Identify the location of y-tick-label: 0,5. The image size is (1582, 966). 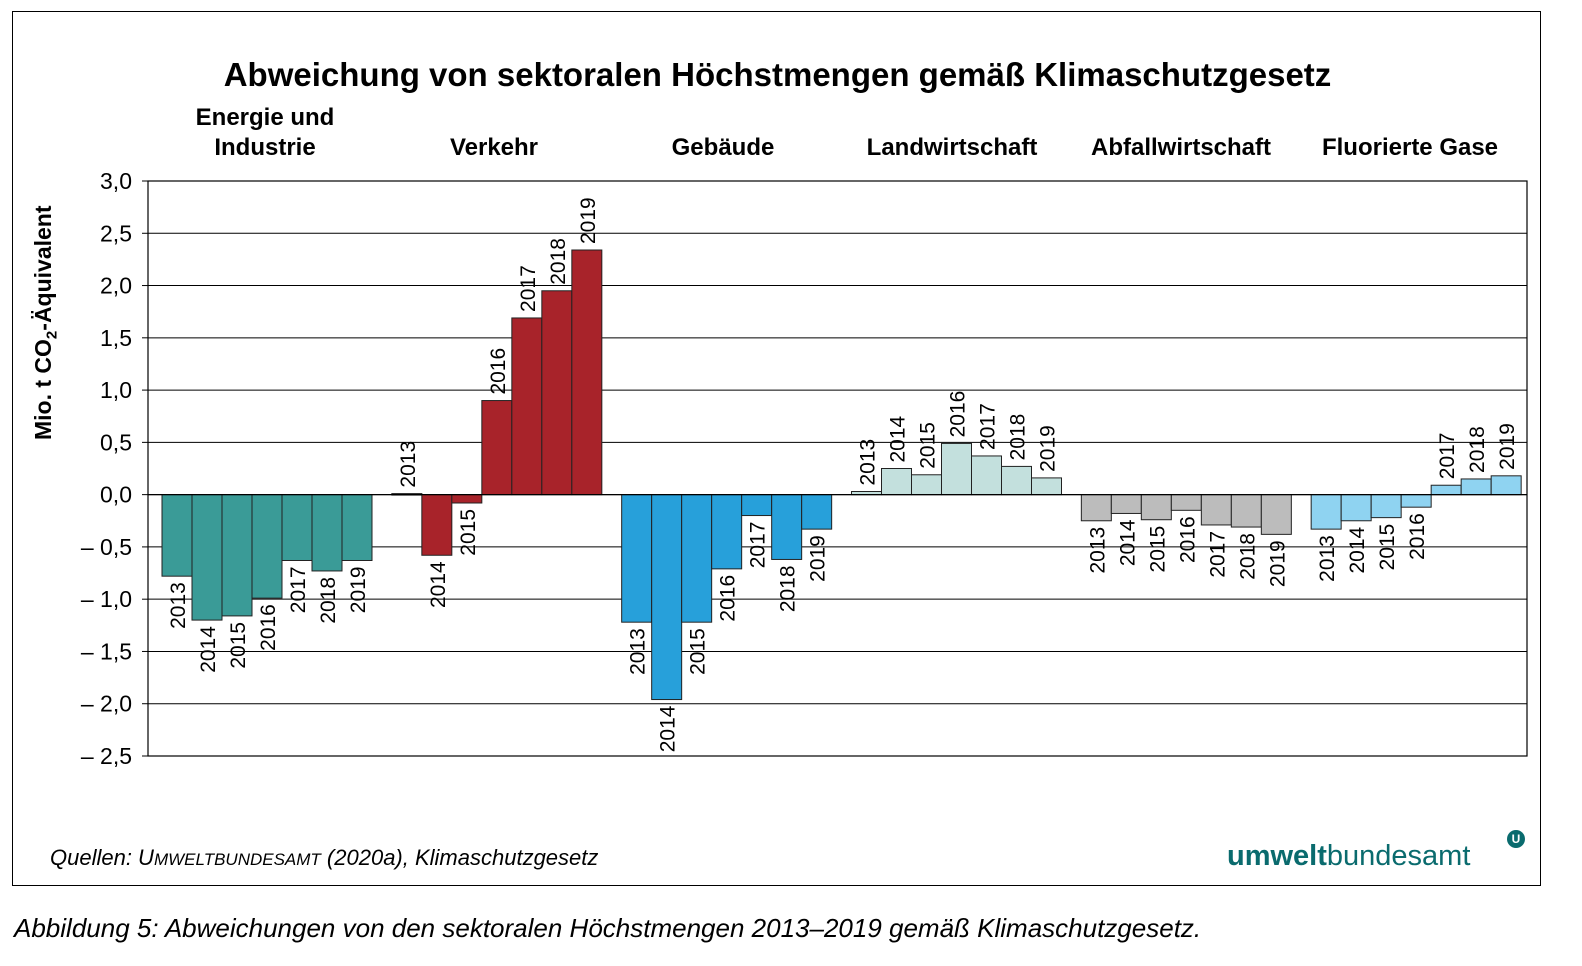
(116, 442).